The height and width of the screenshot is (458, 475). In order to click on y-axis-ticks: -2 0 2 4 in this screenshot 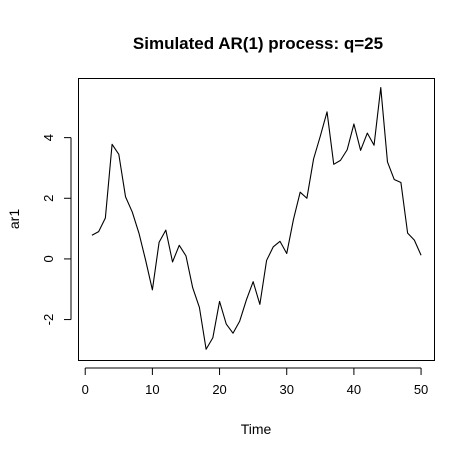, I will do `click(56, 229)`.